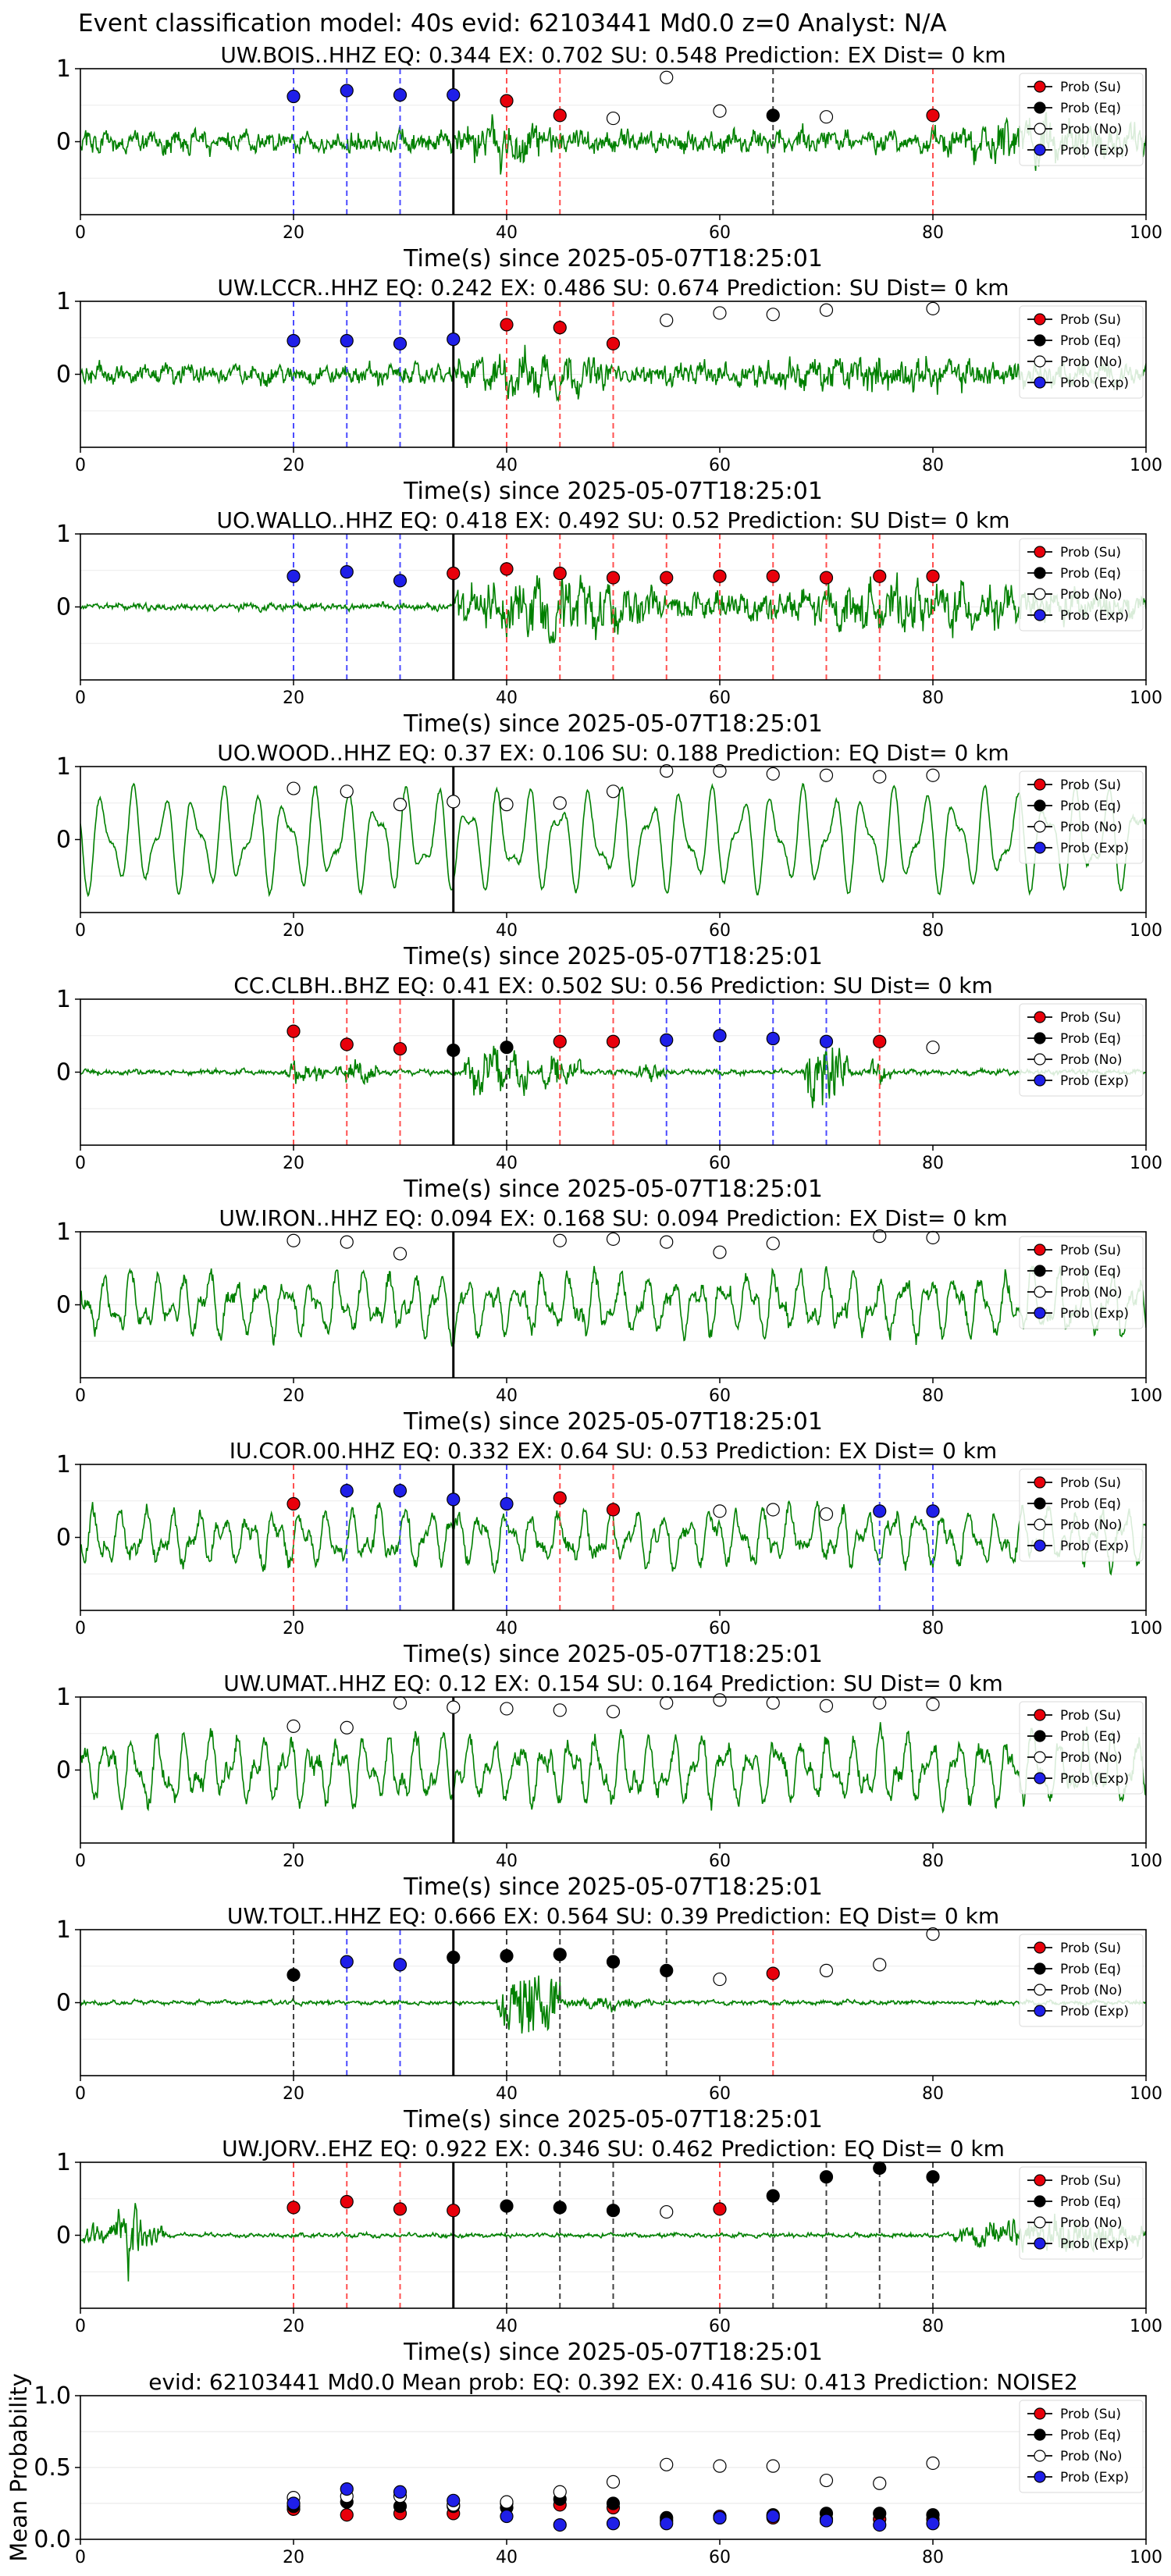  Describe the element at coordinates (613, 2503) in the screenshot. I see `mean-point-eq` at that location.